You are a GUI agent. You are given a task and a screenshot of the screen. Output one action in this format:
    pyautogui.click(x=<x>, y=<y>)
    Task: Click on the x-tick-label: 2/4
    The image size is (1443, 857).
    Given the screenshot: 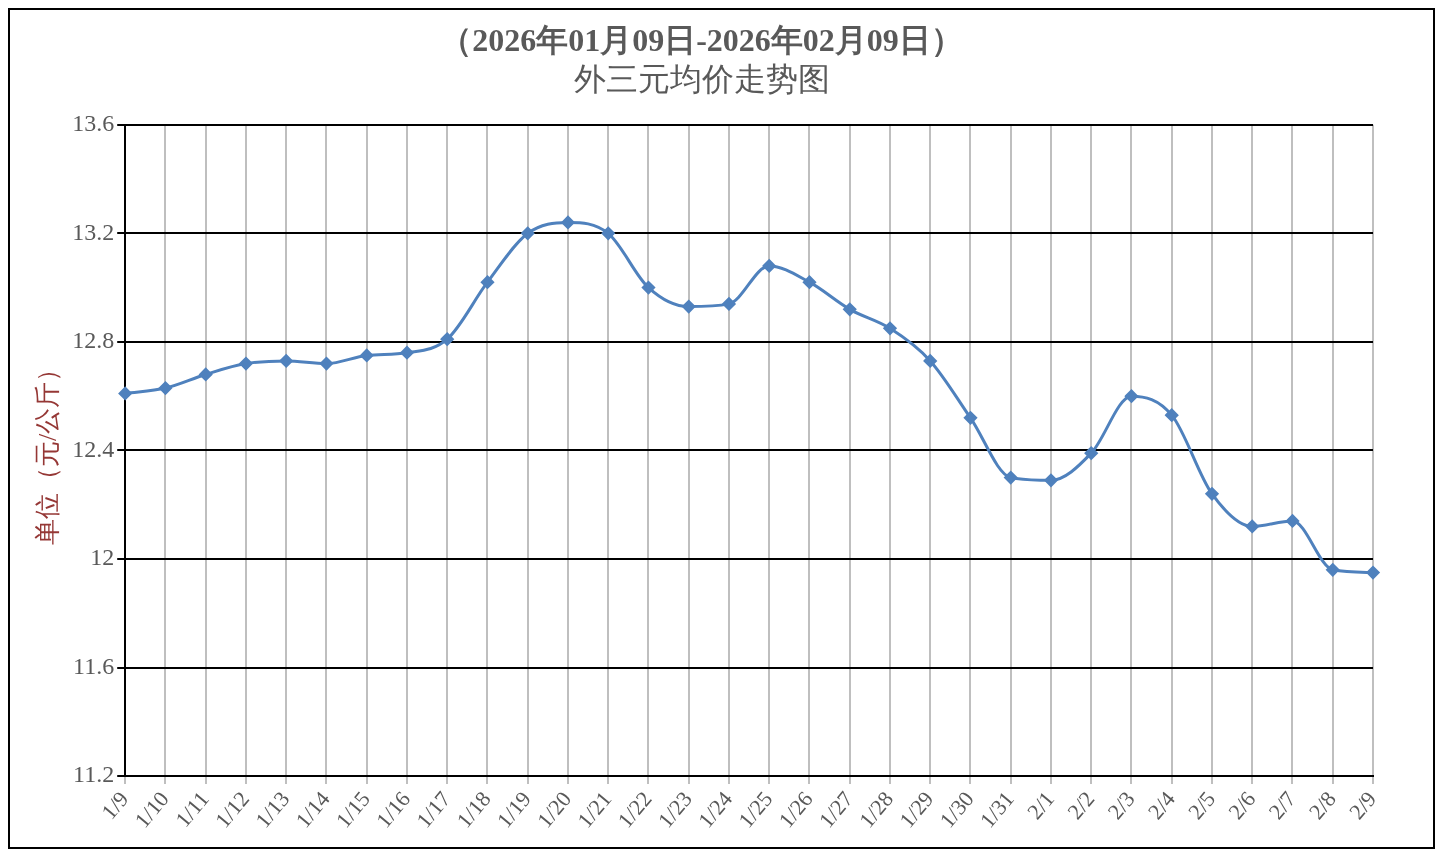 What is the action you would take?
    pyautogui.click(x=1161, y=805)
    